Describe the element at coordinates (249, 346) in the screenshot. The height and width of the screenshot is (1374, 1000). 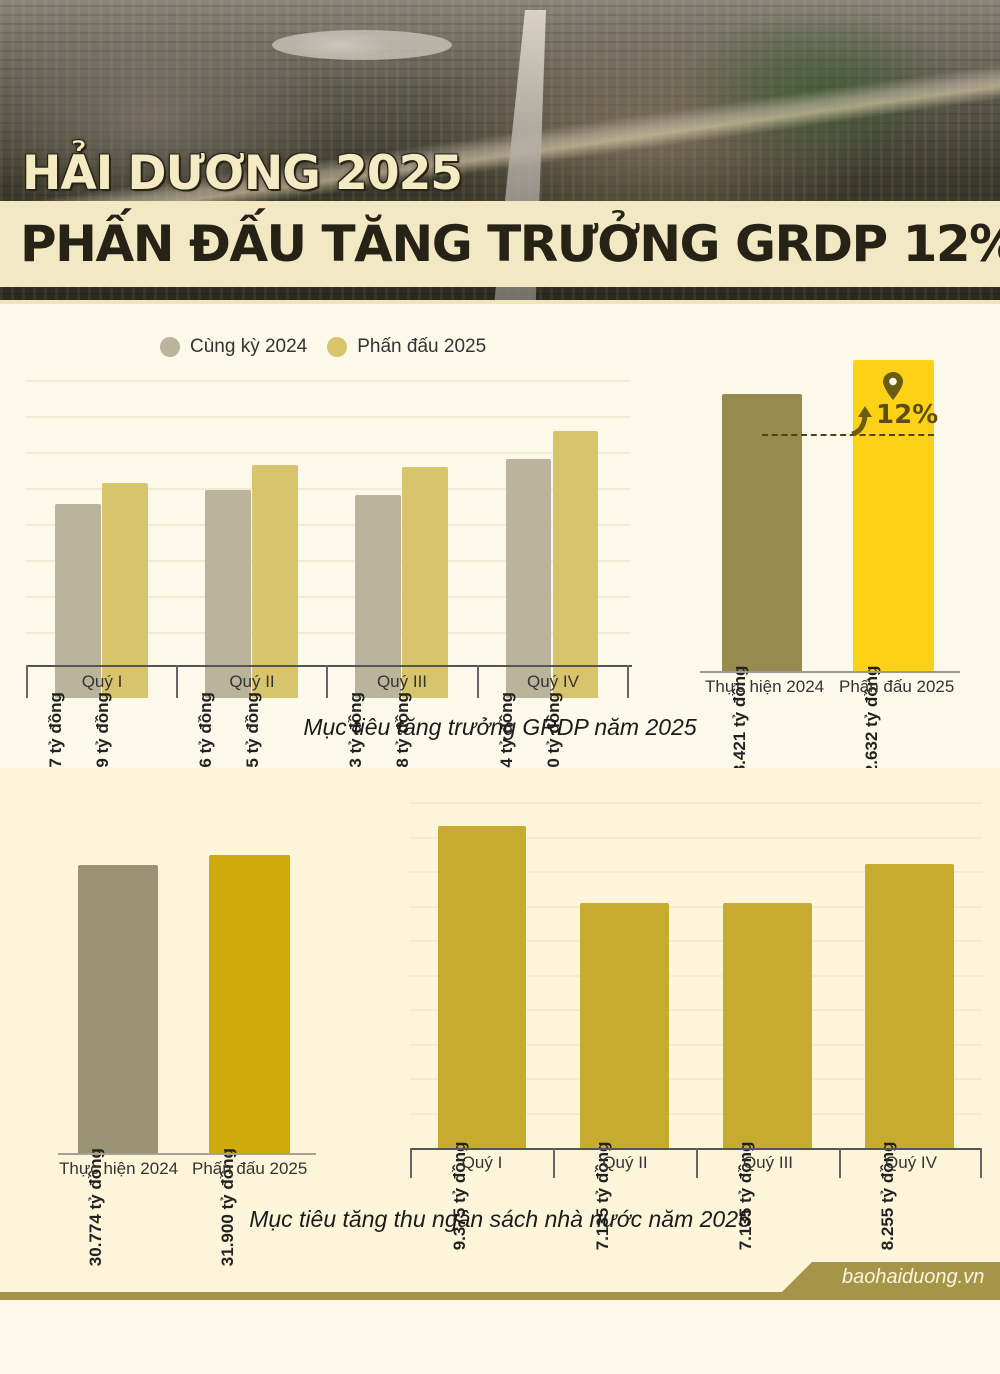
I see `legend-label-2024: Cùng kỳ 2024` at that location.